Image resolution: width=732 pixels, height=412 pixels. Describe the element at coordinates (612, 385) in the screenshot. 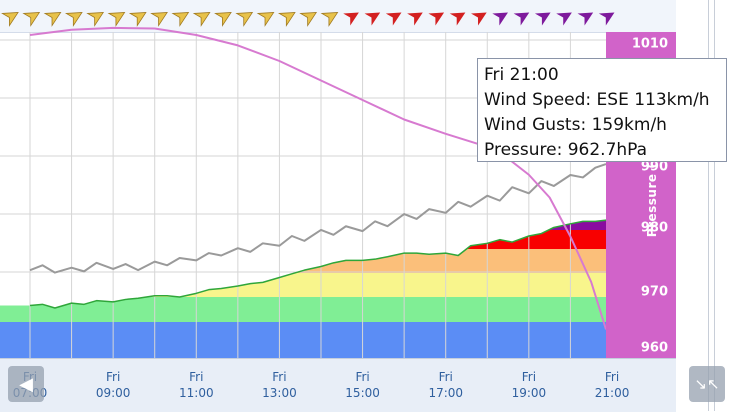

I see `time-tick-label: Fri 21:00` at that location.